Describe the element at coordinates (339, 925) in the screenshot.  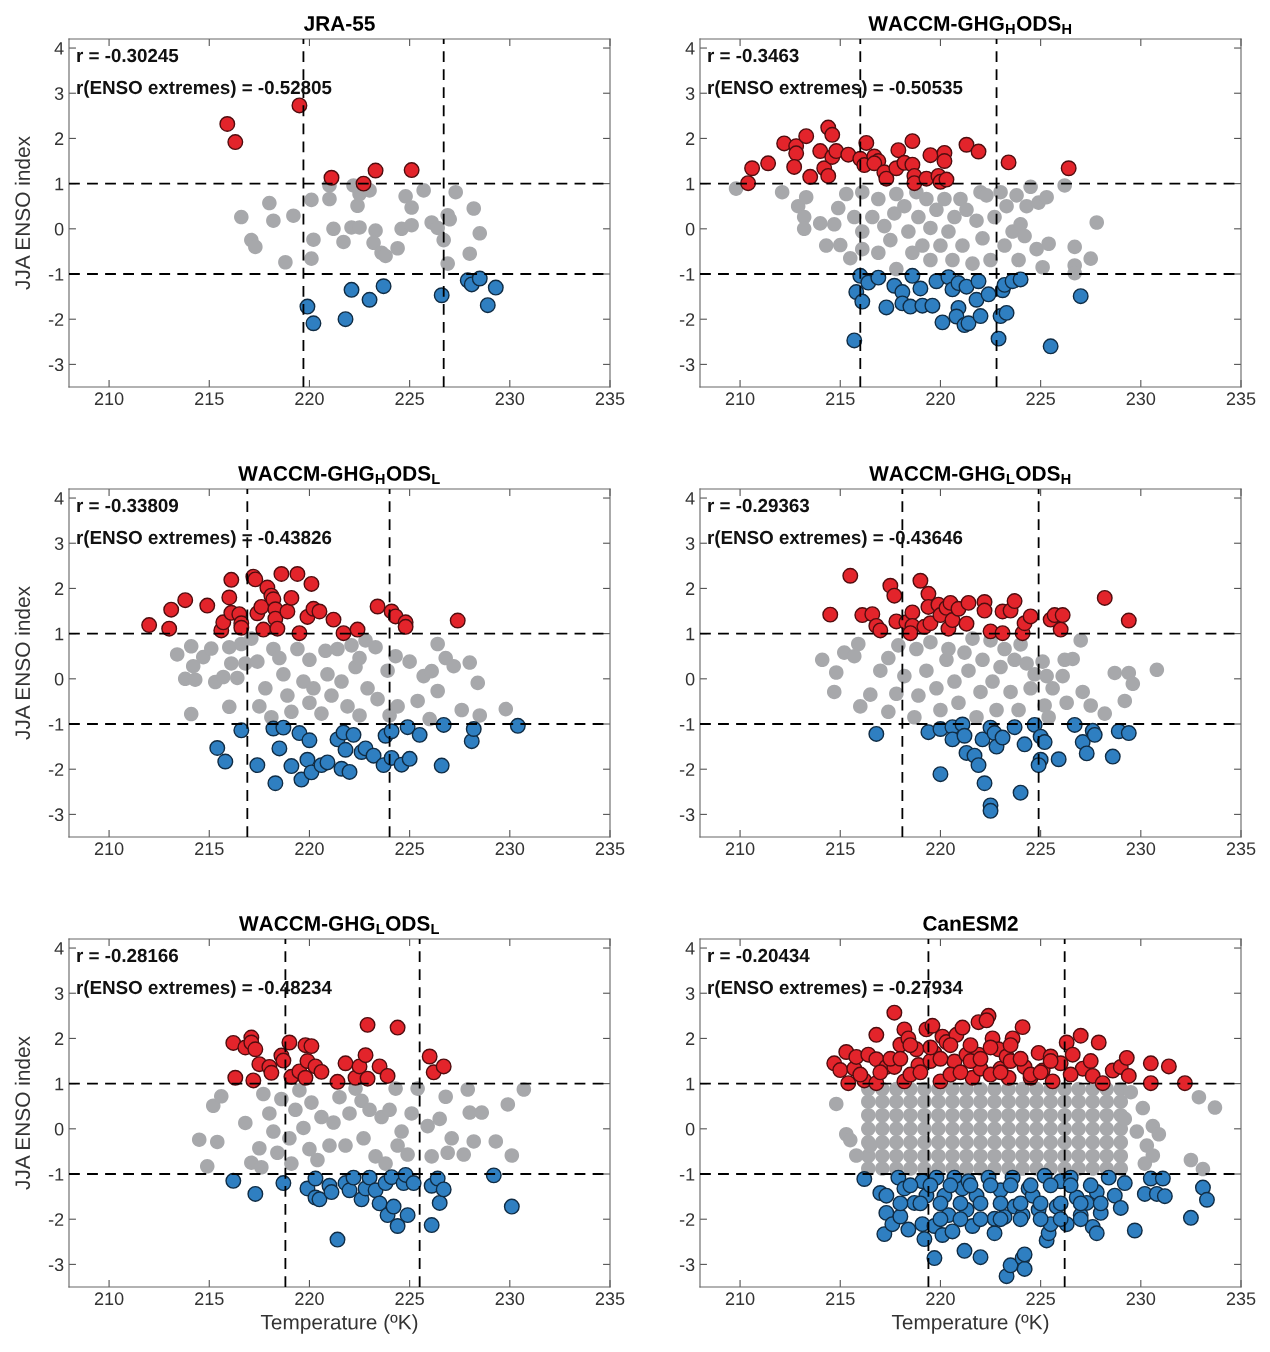
I see `chart-title: WACCM-GHG$_{L}$ODS$_{L}$` at that location.